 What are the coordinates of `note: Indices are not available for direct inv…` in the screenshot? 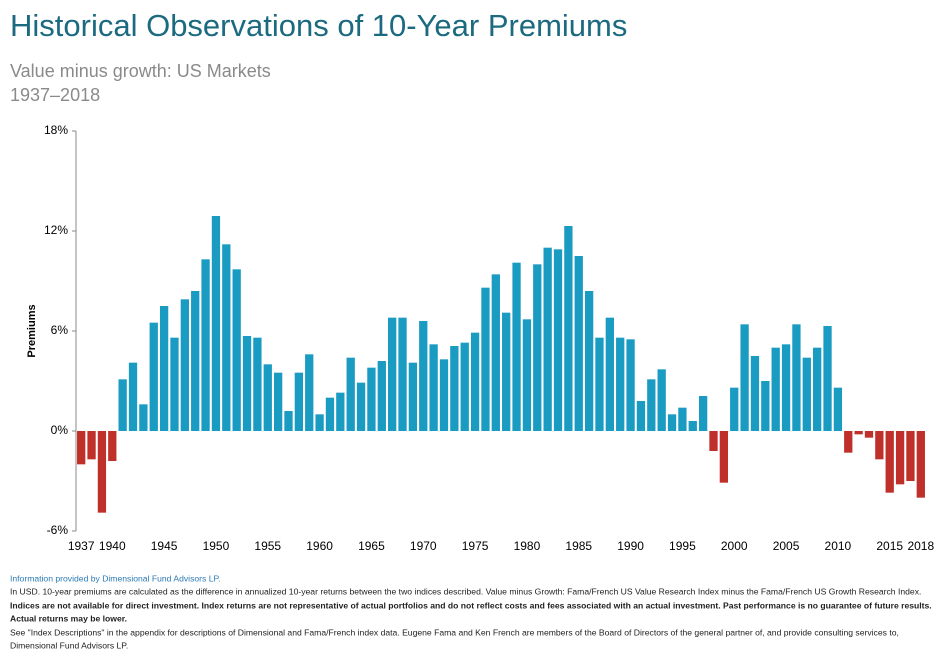 It's located at (471, 605).